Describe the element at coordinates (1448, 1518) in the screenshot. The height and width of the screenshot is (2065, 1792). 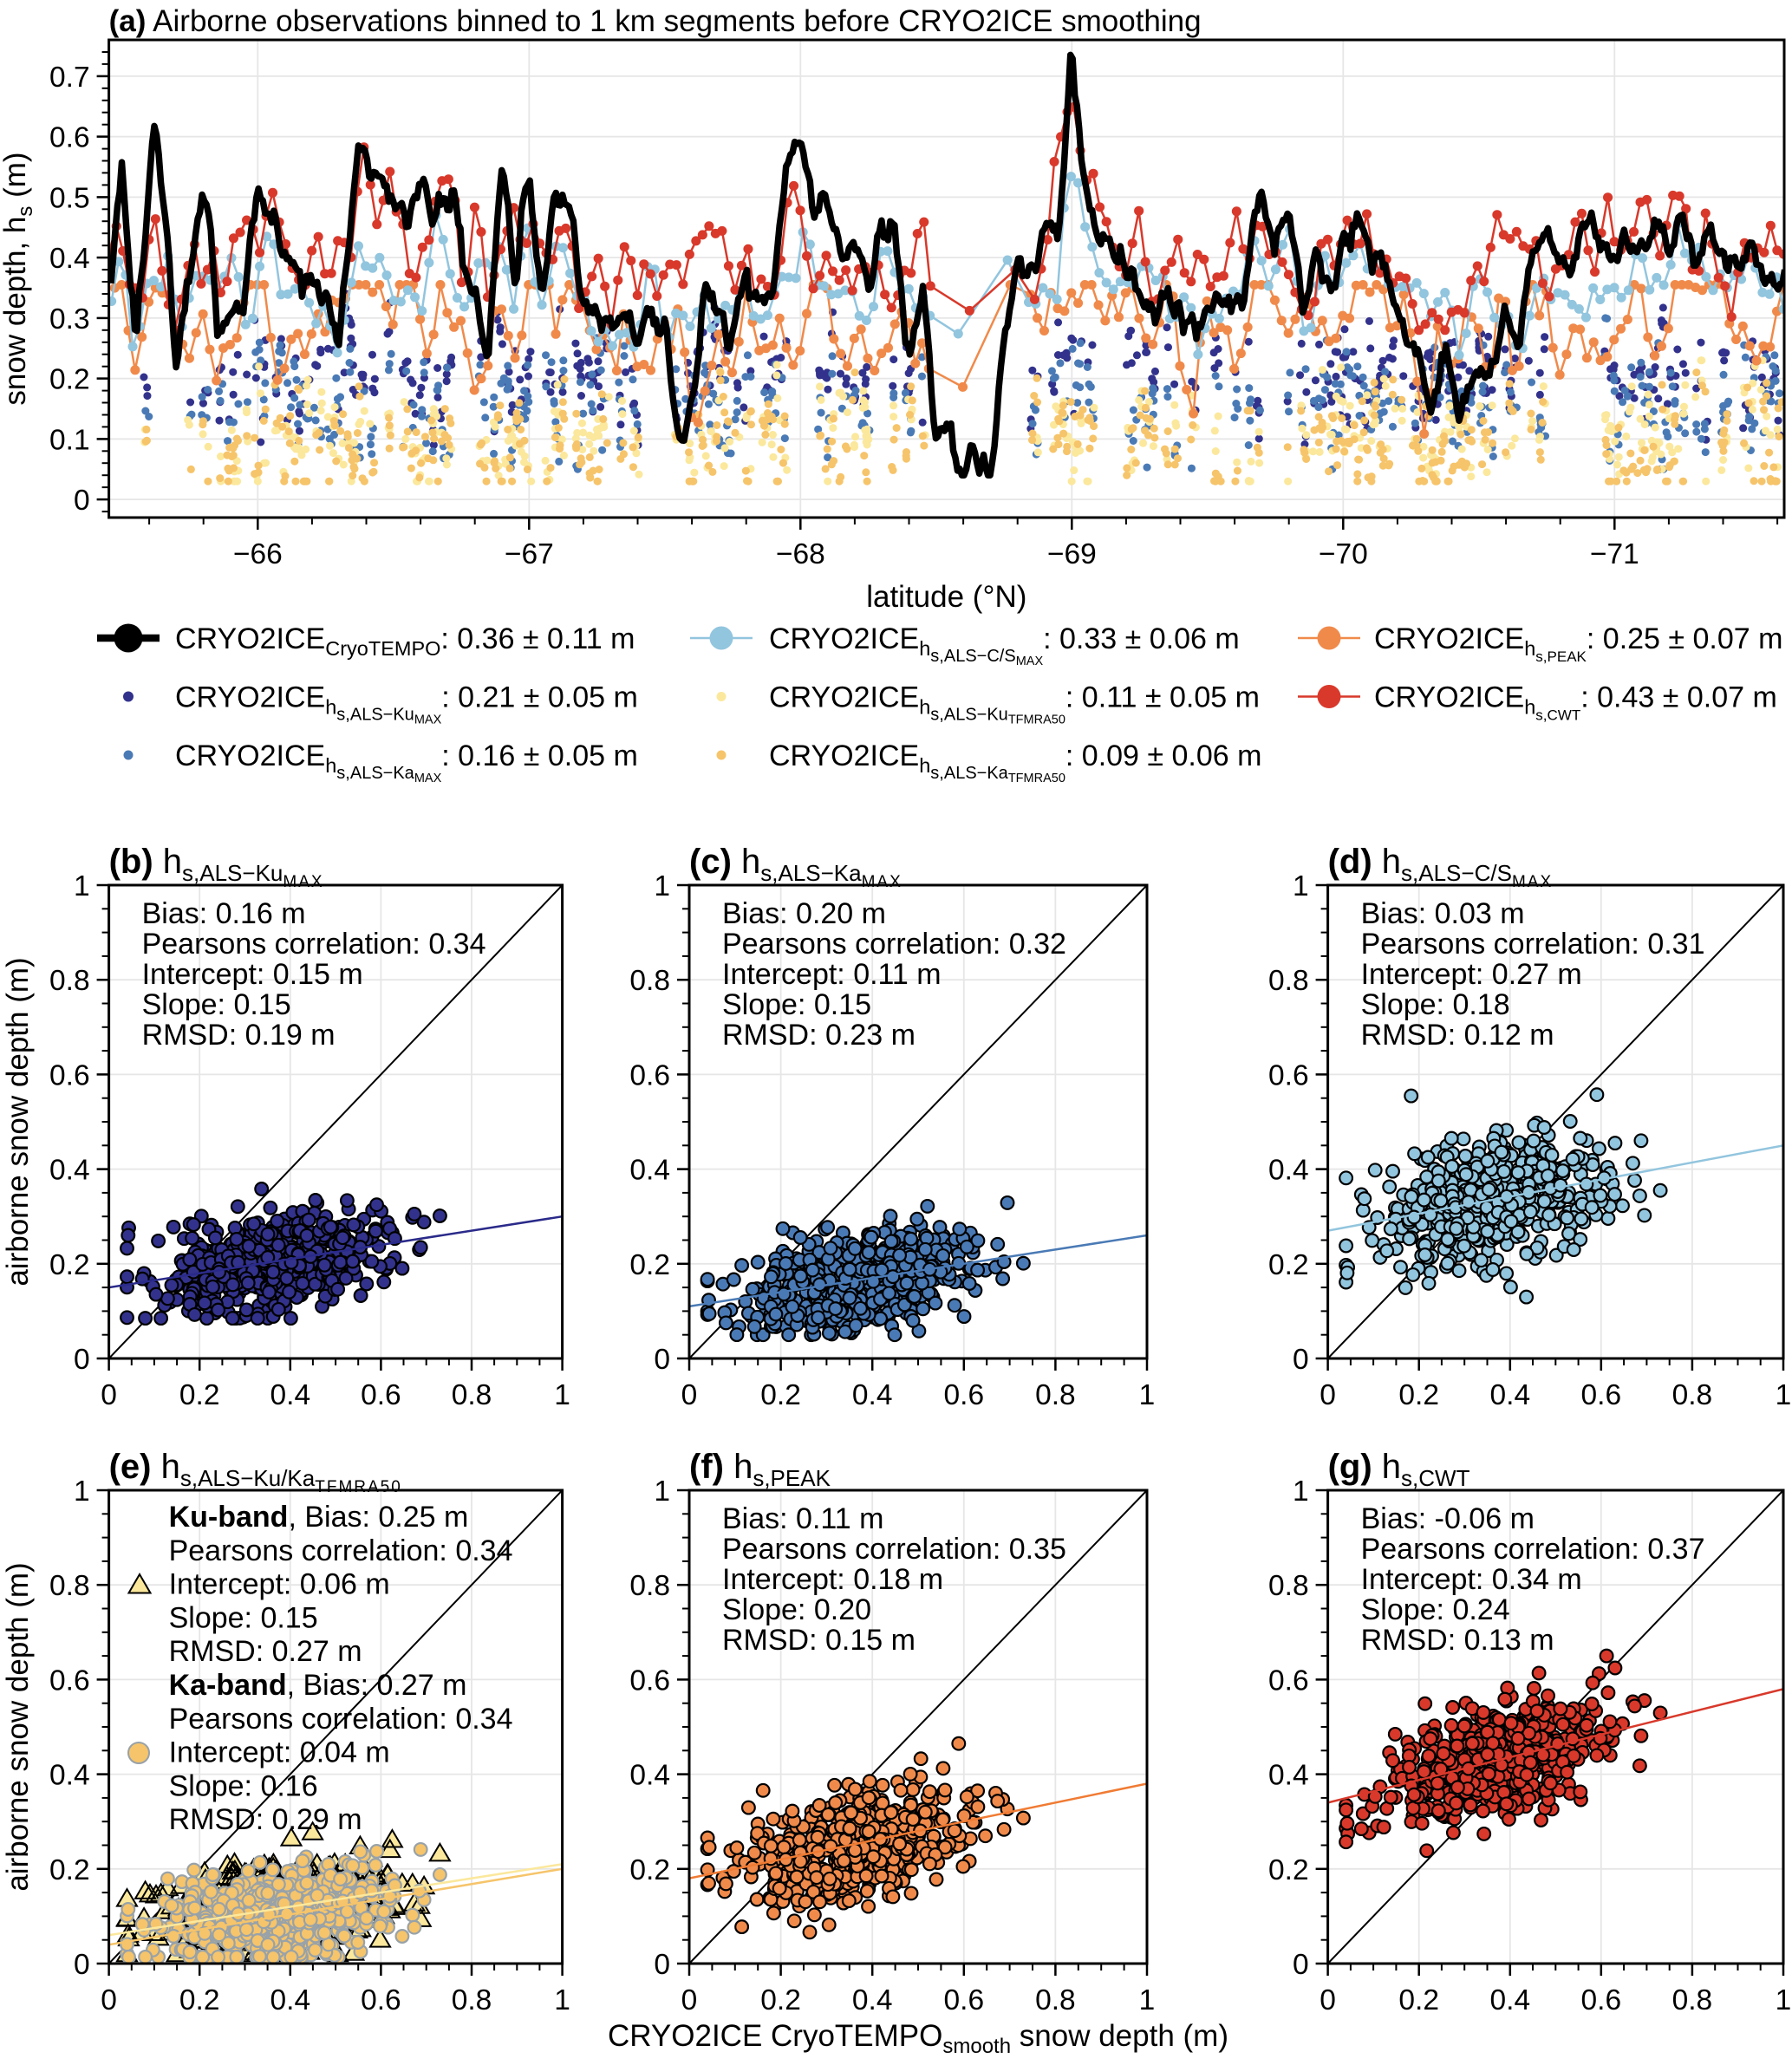
I see `svg-text: Bias: -0.06 m` at that location.